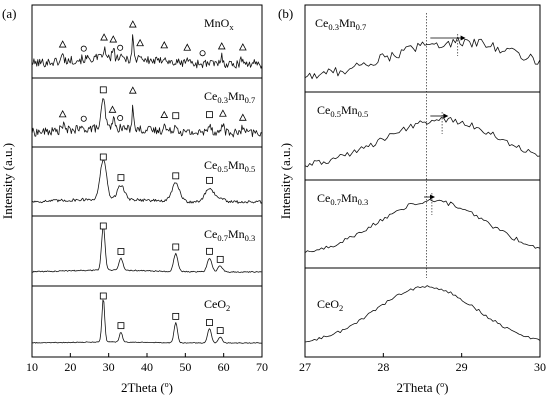  What do you see at coordinates (224, 367) in the screenshot?
I see `panel-a-xtick-label: 60` at bounding box center [224, 367].